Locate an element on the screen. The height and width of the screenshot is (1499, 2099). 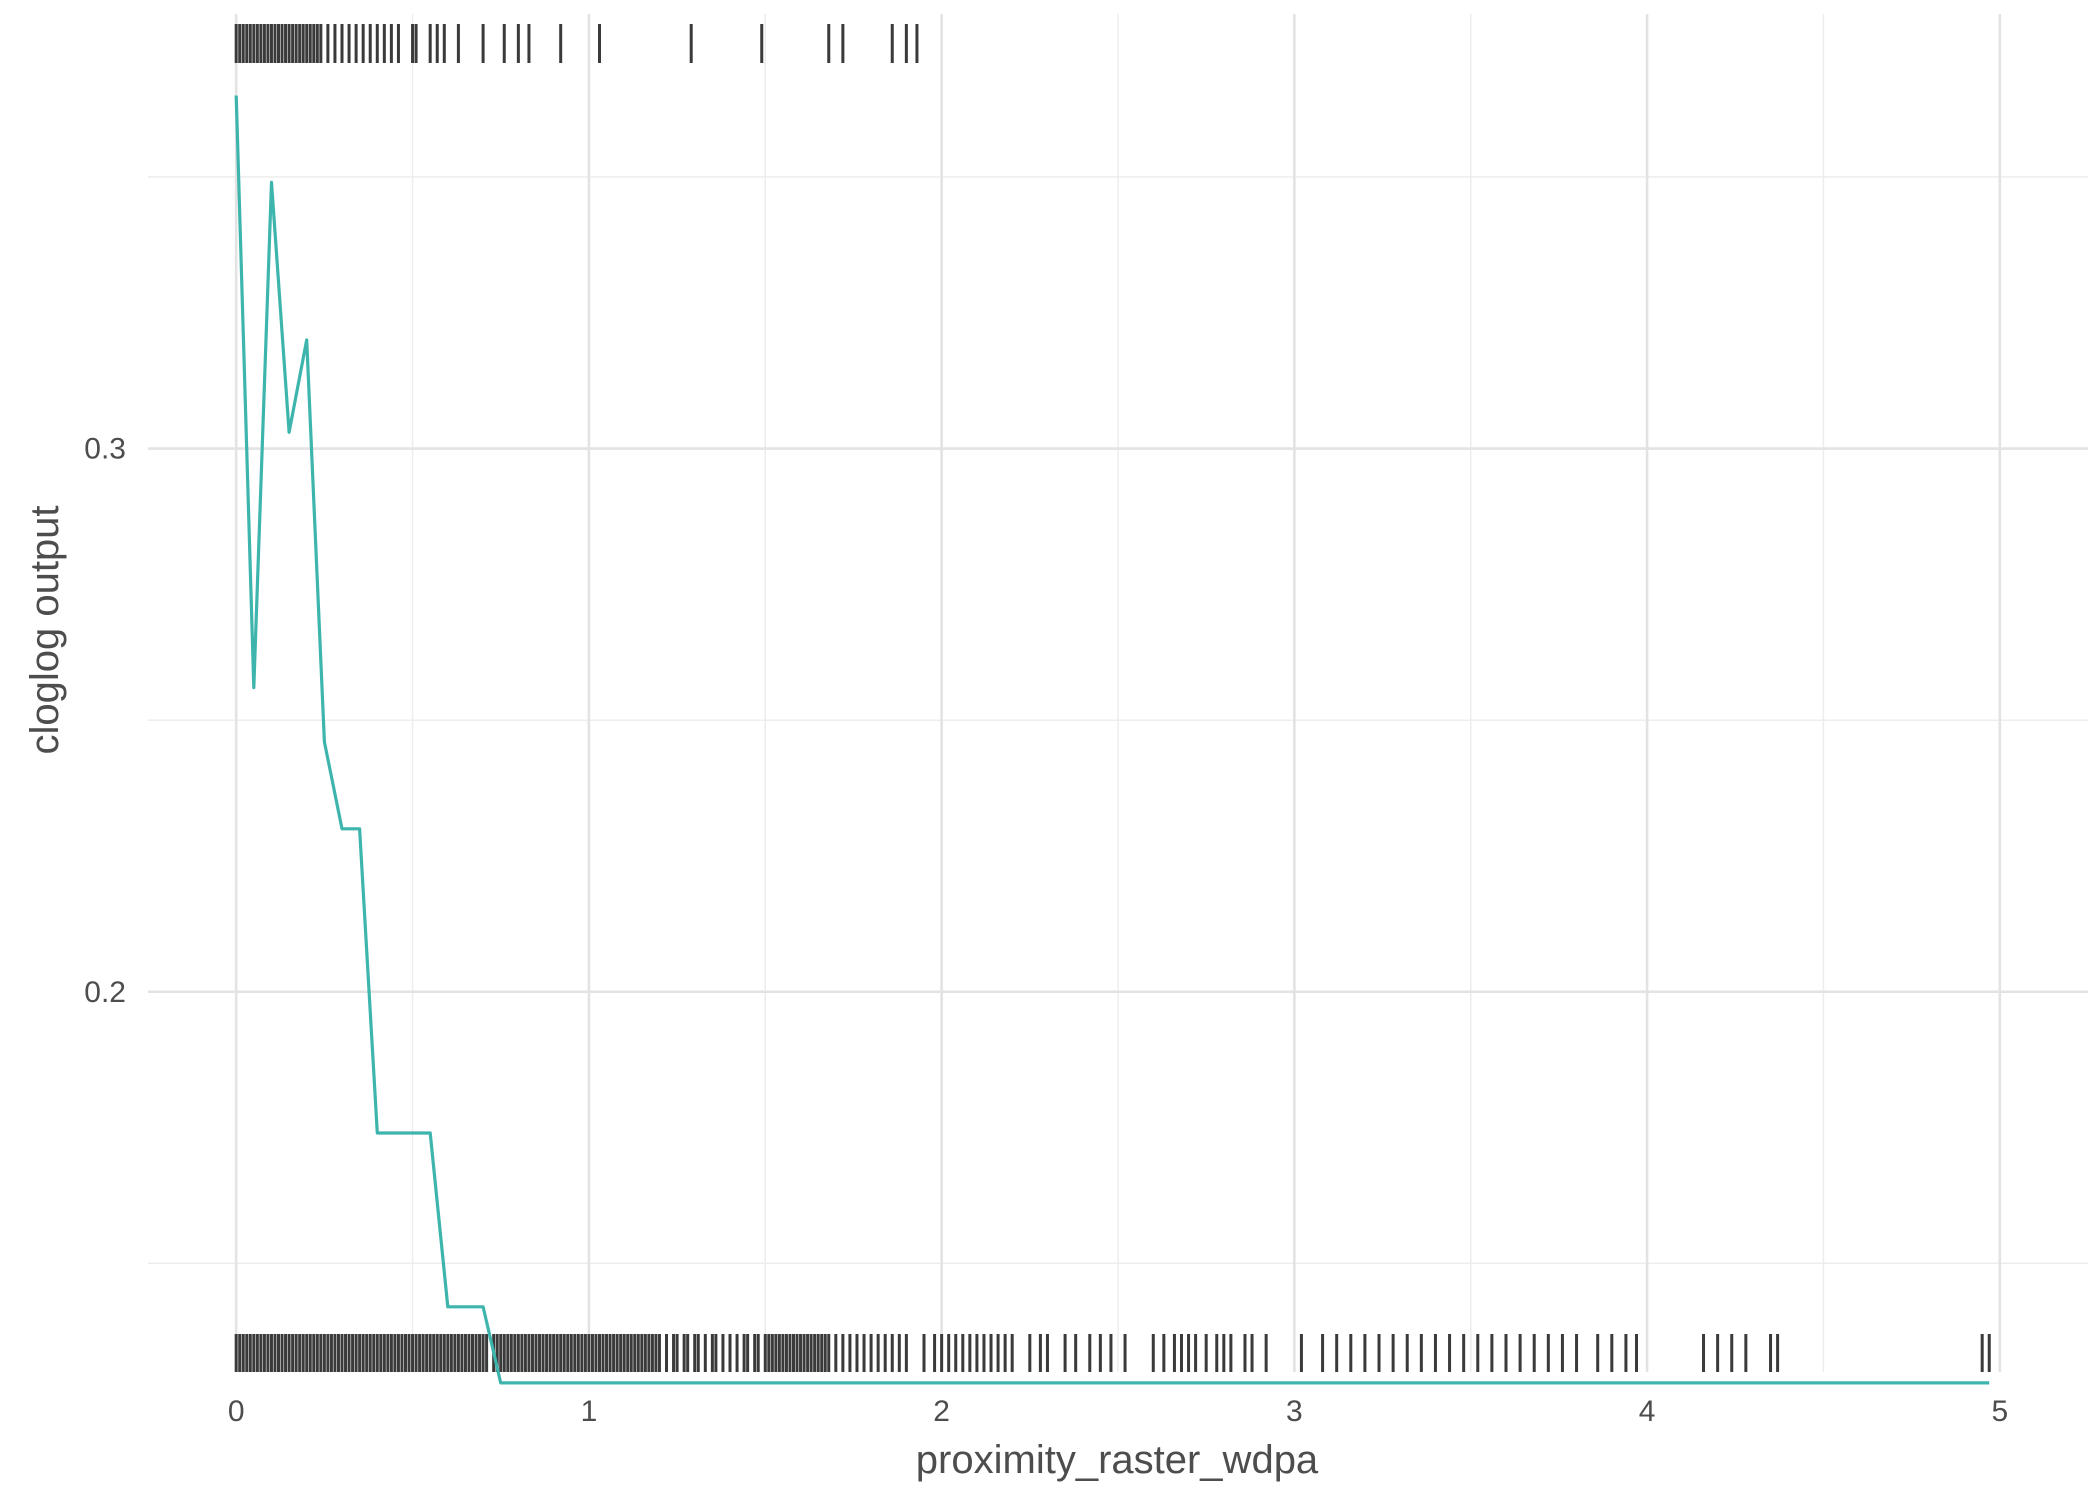
x-tick-labels: 0 1 2 3 4 5 is located at coordinates (1118, 1411).